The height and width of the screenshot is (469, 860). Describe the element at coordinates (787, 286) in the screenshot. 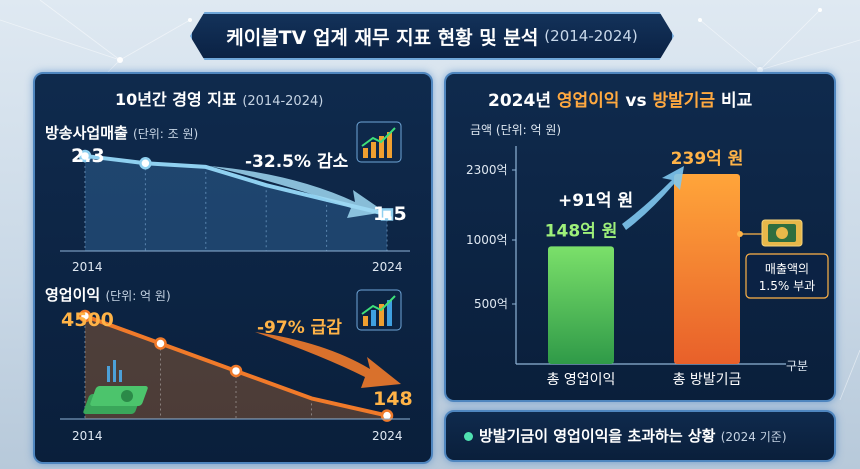

I see `callout-line-2: 1.5% 부과` at that location.